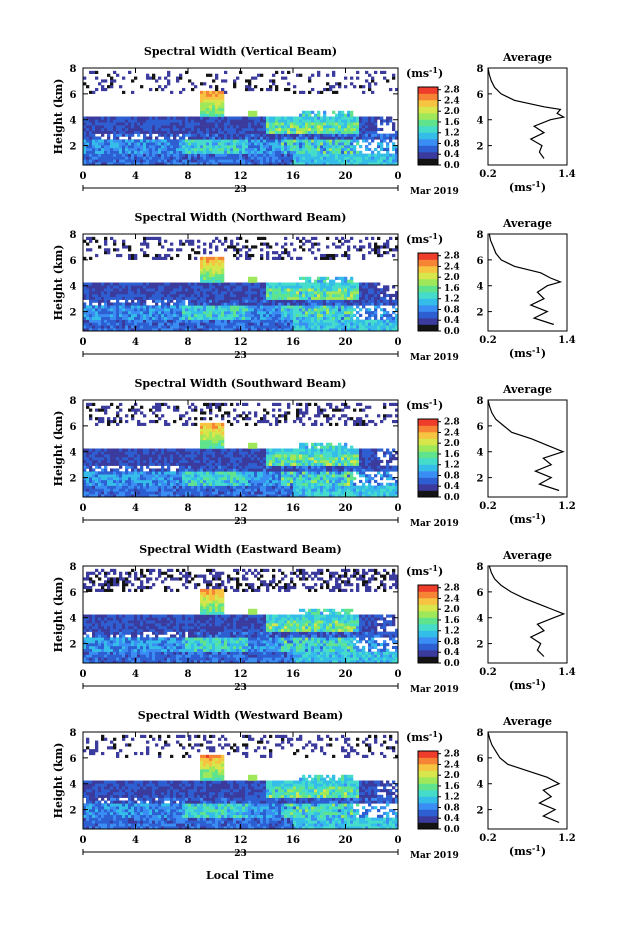 This screenshot has height=929, width=618. I want to click on x-tick-label: 0, so click(83, 176).